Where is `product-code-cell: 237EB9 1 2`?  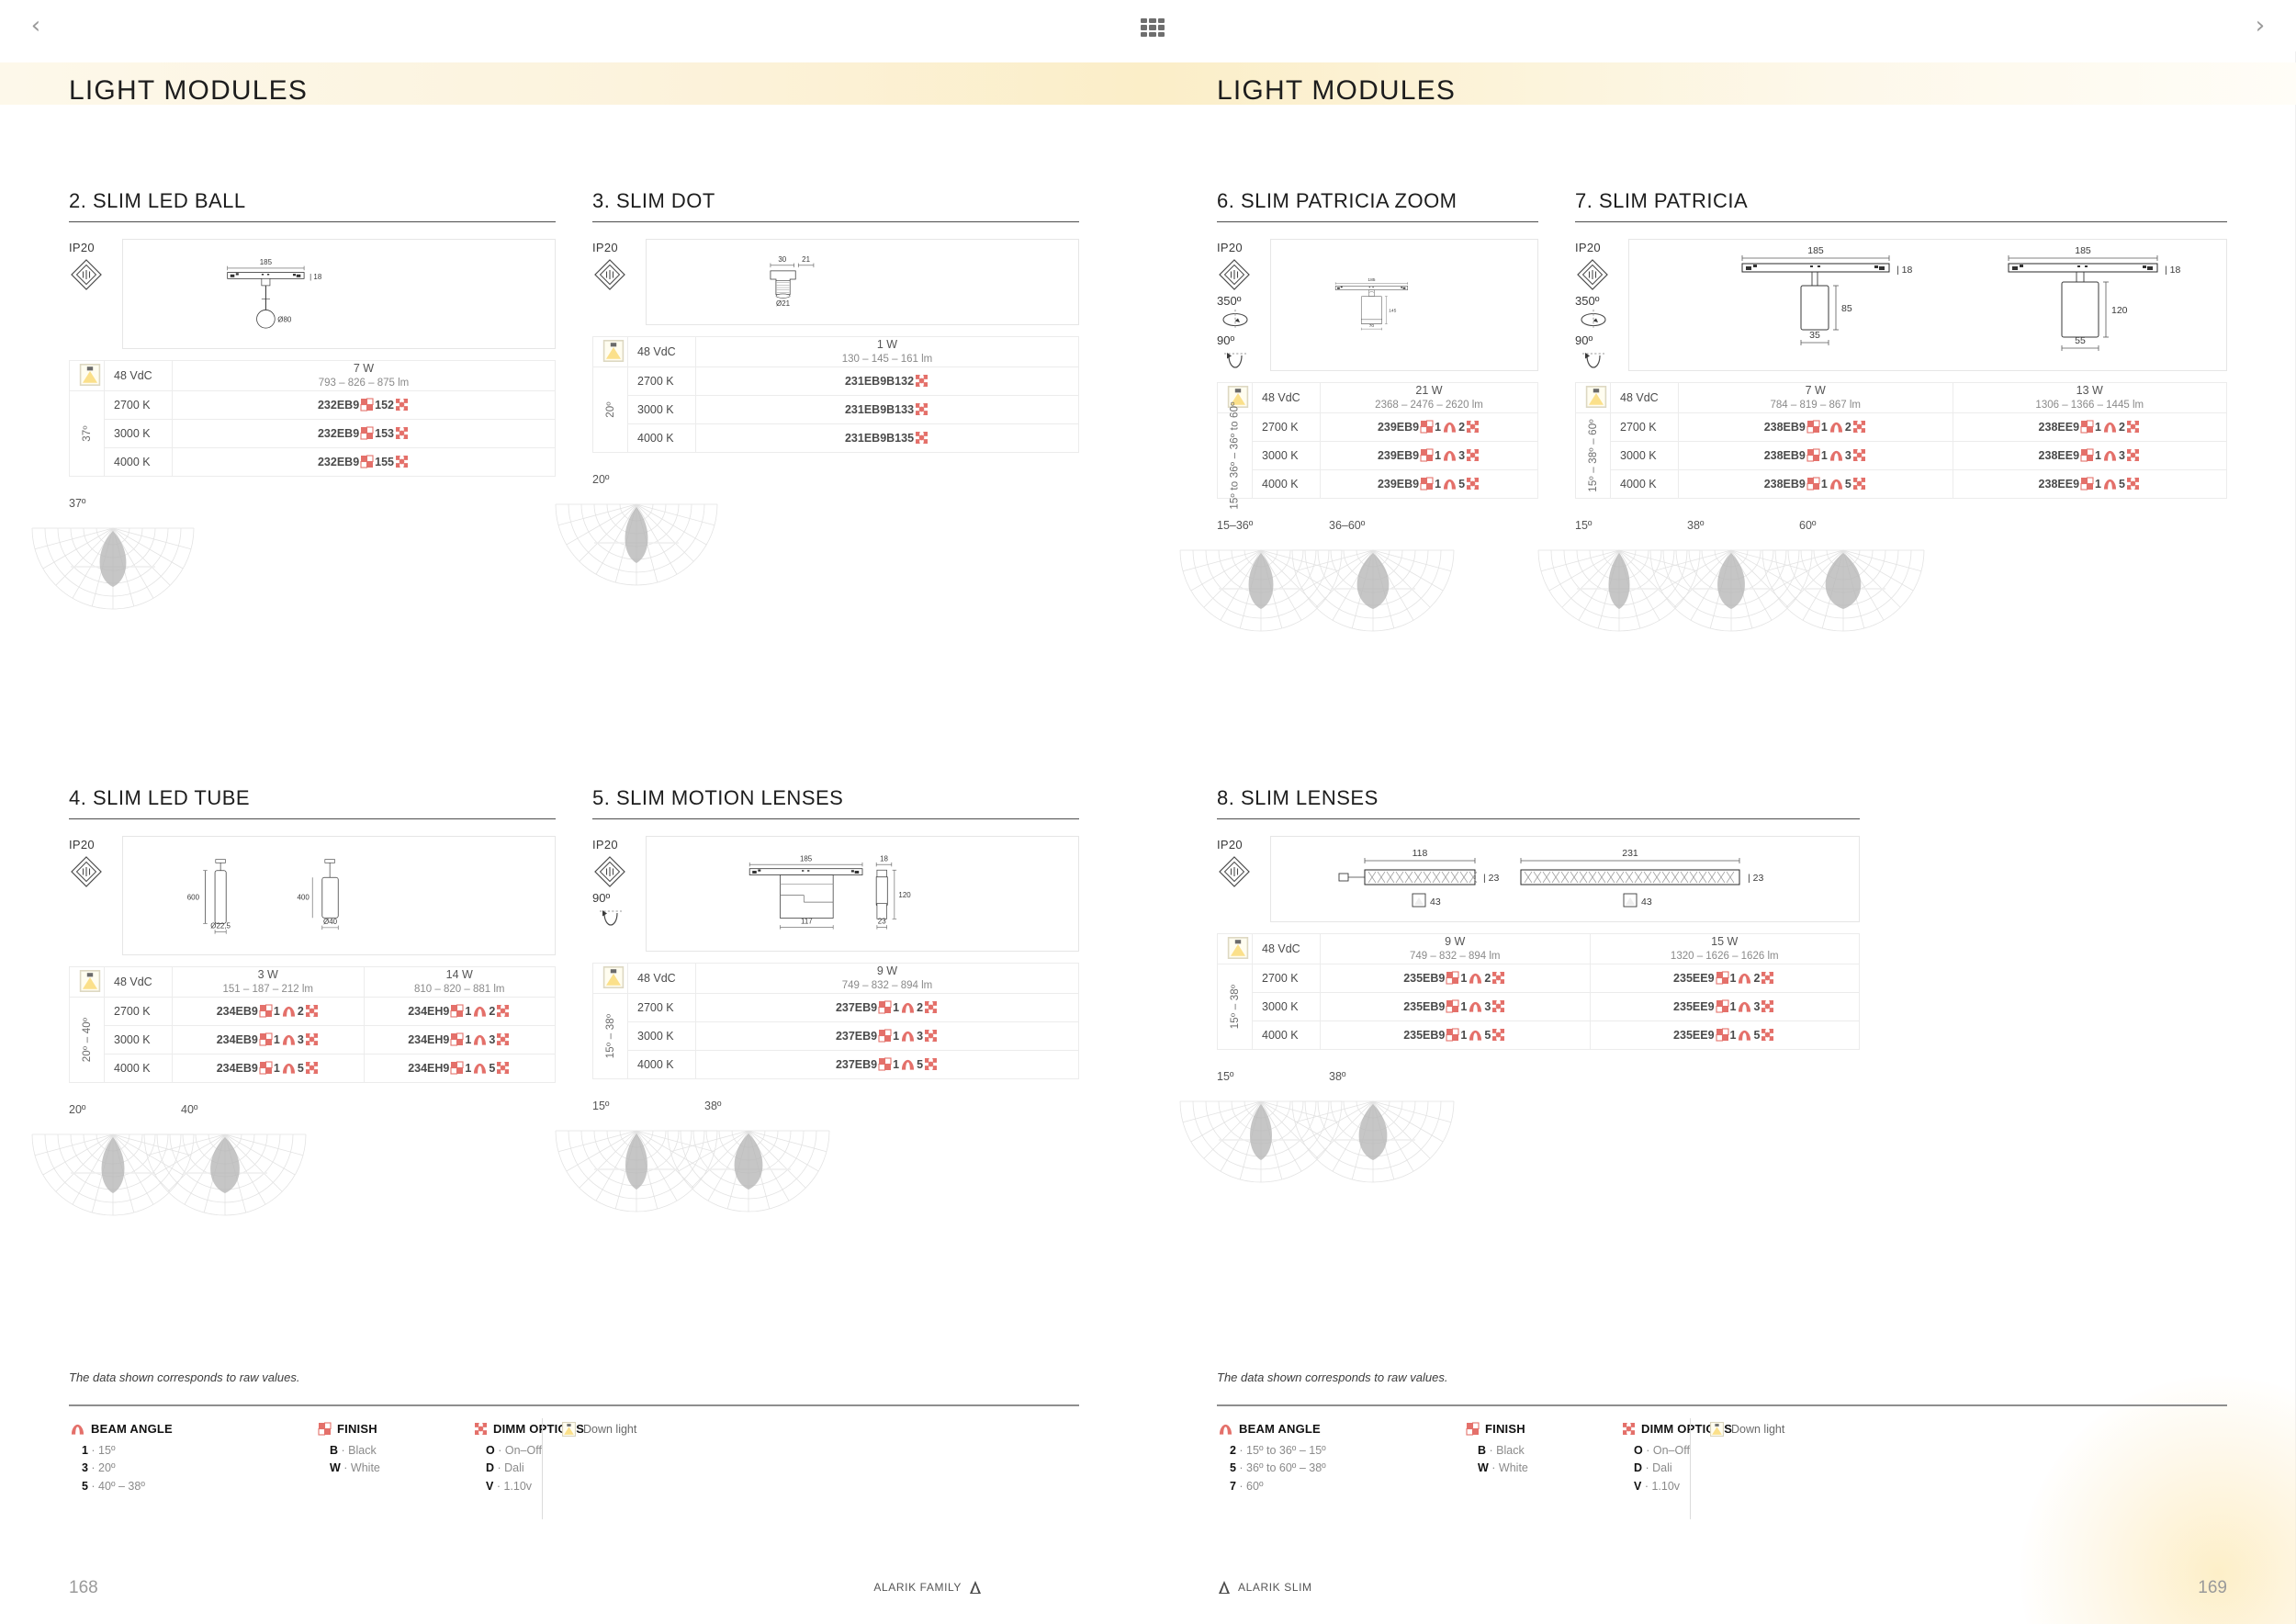 product-code-cell: 237EB9 1 2 is located at coordinates (887, 1008).